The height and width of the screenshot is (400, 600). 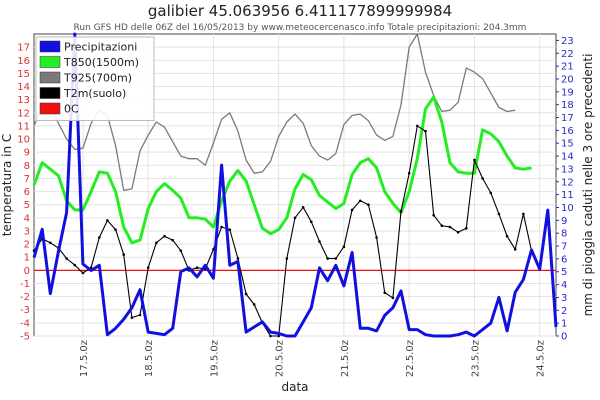 What do you see at coordinates (280, 358) in the screenshot?
I see `x-tick-label: 20.5.0z` at bounding box center [280, 358].